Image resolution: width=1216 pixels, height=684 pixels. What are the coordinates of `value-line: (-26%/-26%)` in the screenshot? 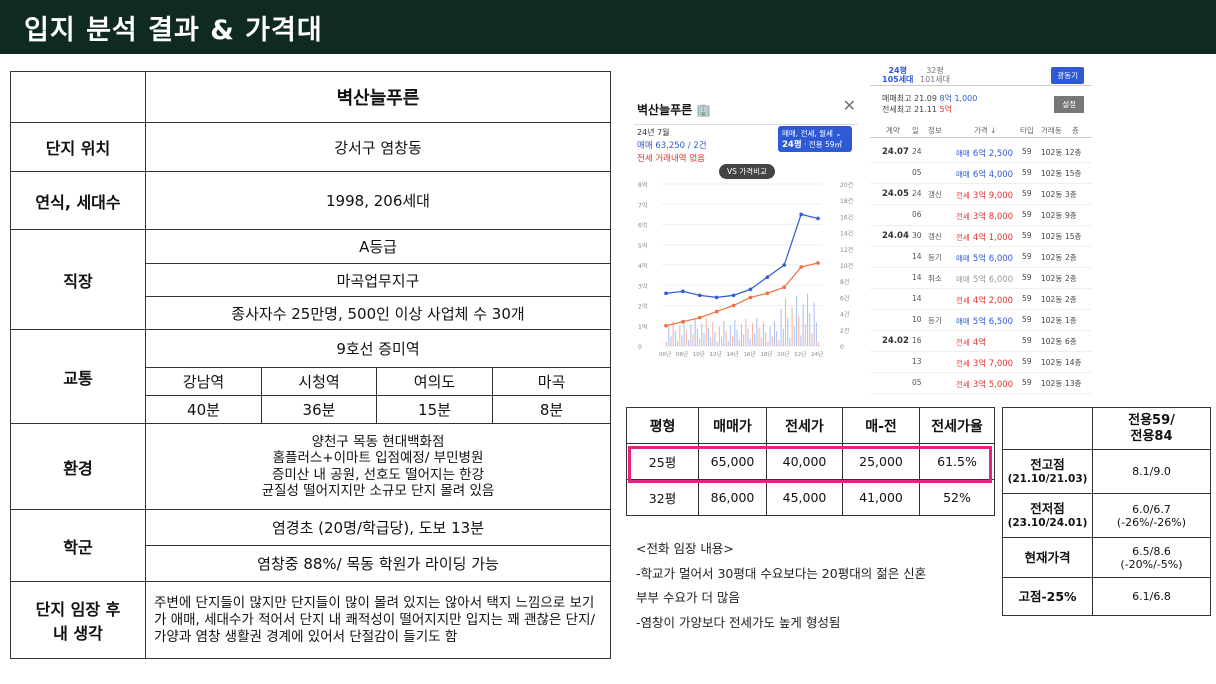 It's located at (1151, 522).